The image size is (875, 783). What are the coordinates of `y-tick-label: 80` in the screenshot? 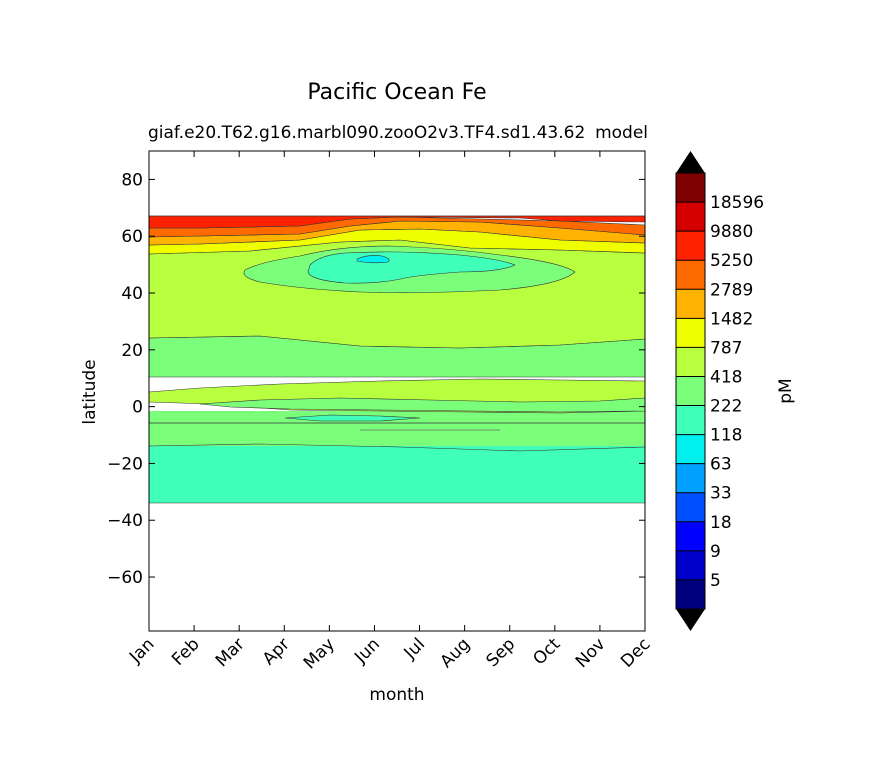 It's located at (132, 180).